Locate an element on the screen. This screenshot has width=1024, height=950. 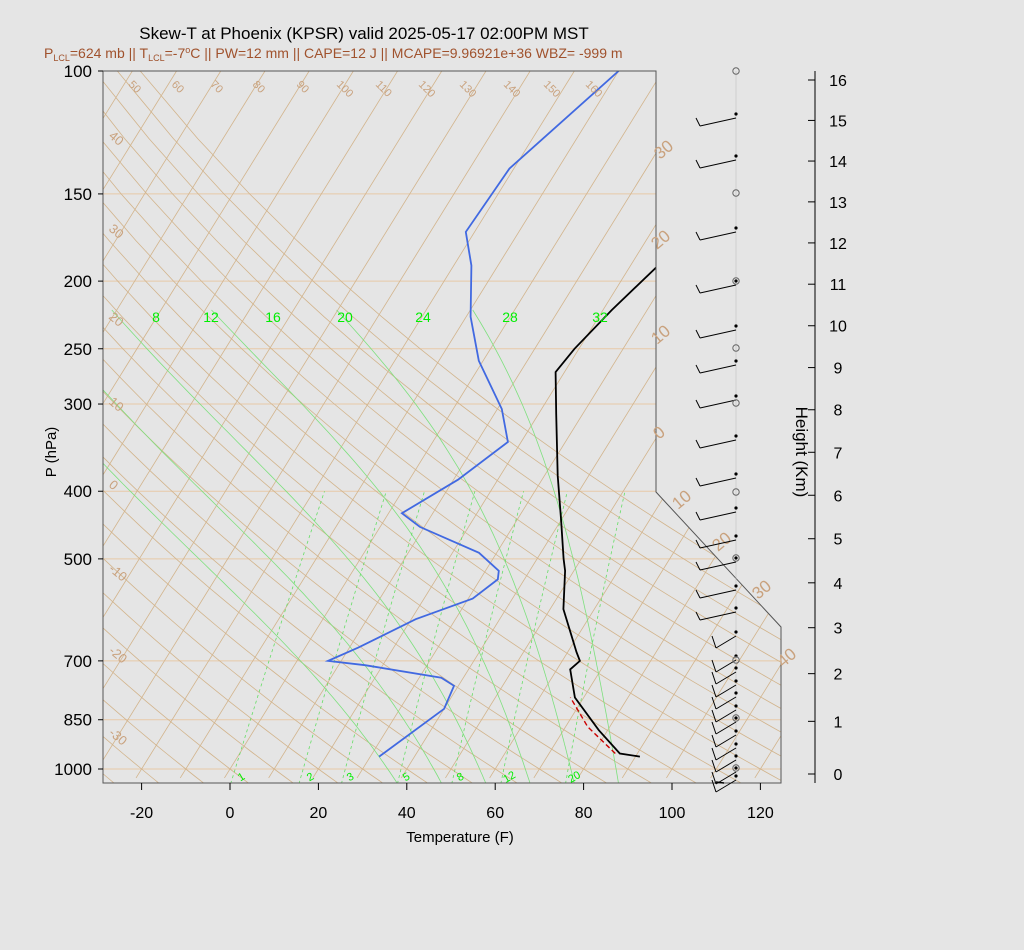
height-tick-label: 13 is located at coordinates (838, 203).